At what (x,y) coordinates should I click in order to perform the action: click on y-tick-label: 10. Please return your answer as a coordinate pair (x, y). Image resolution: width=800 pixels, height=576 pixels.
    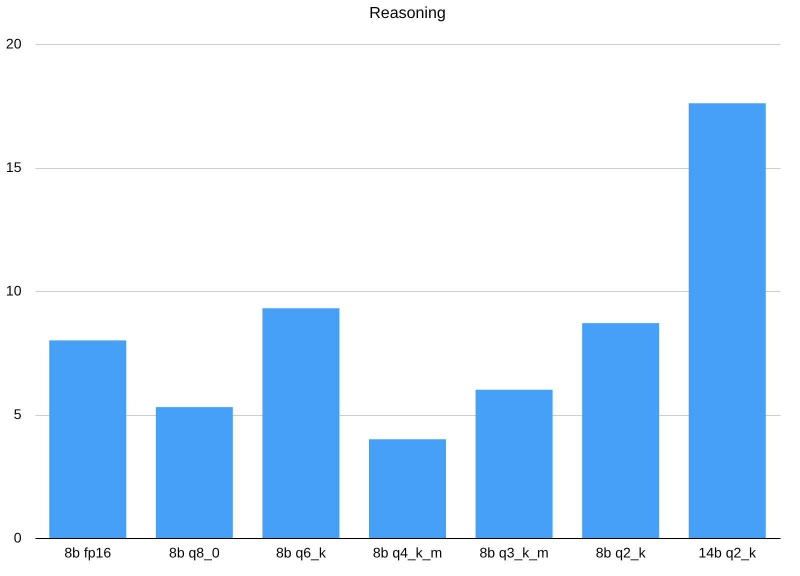
    Looking at the image, I should click on (14, 290).